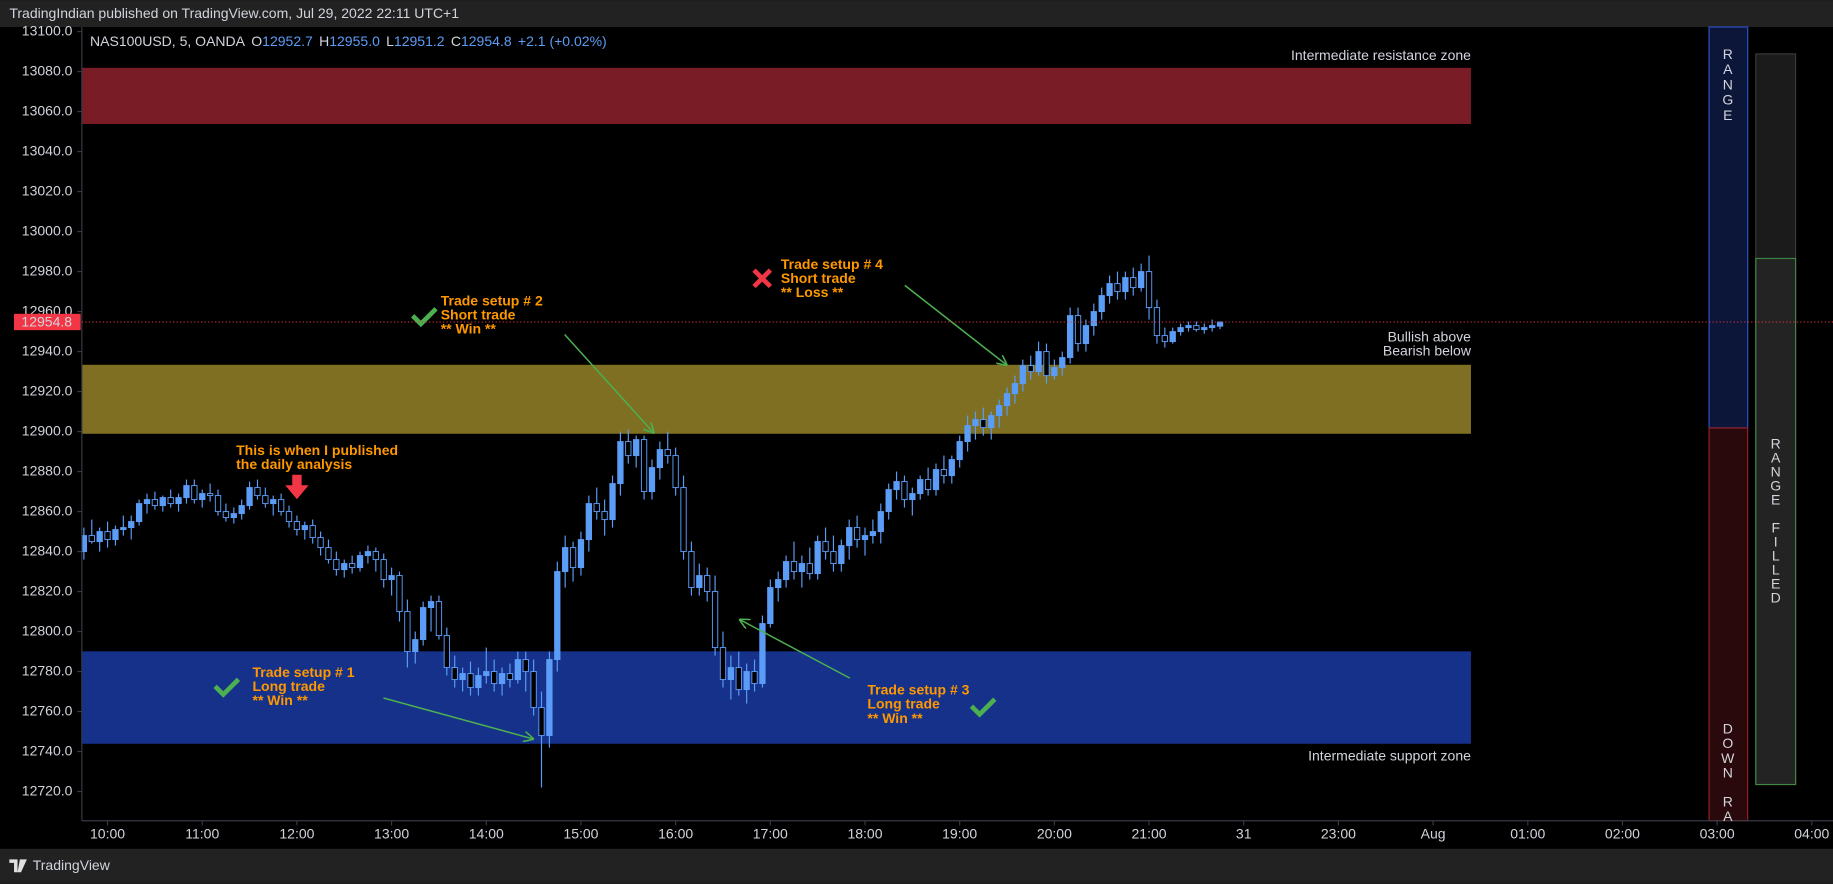 The image size is (1833, 884). I want to click on x-tick-label: 10:00, so click(107, 833).